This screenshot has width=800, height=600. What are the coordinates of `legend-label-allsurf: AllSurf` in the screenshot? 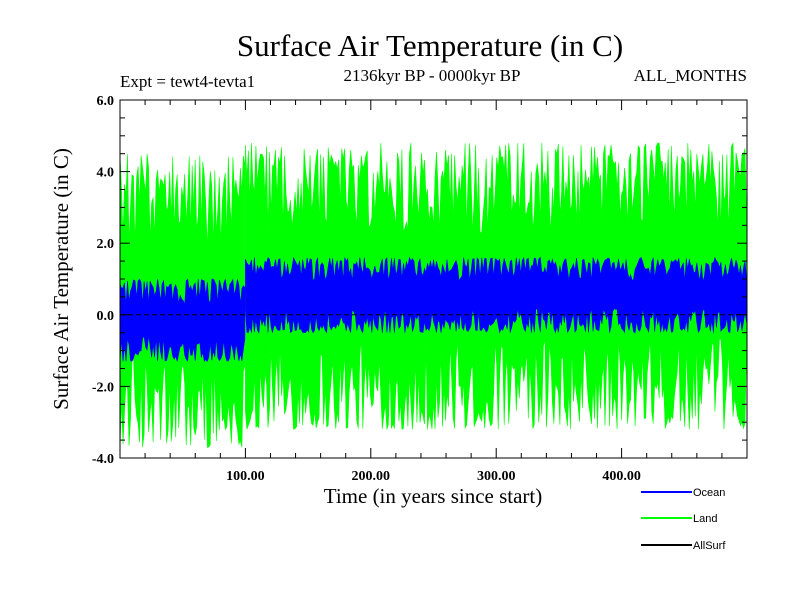 It's located at (709, 546).